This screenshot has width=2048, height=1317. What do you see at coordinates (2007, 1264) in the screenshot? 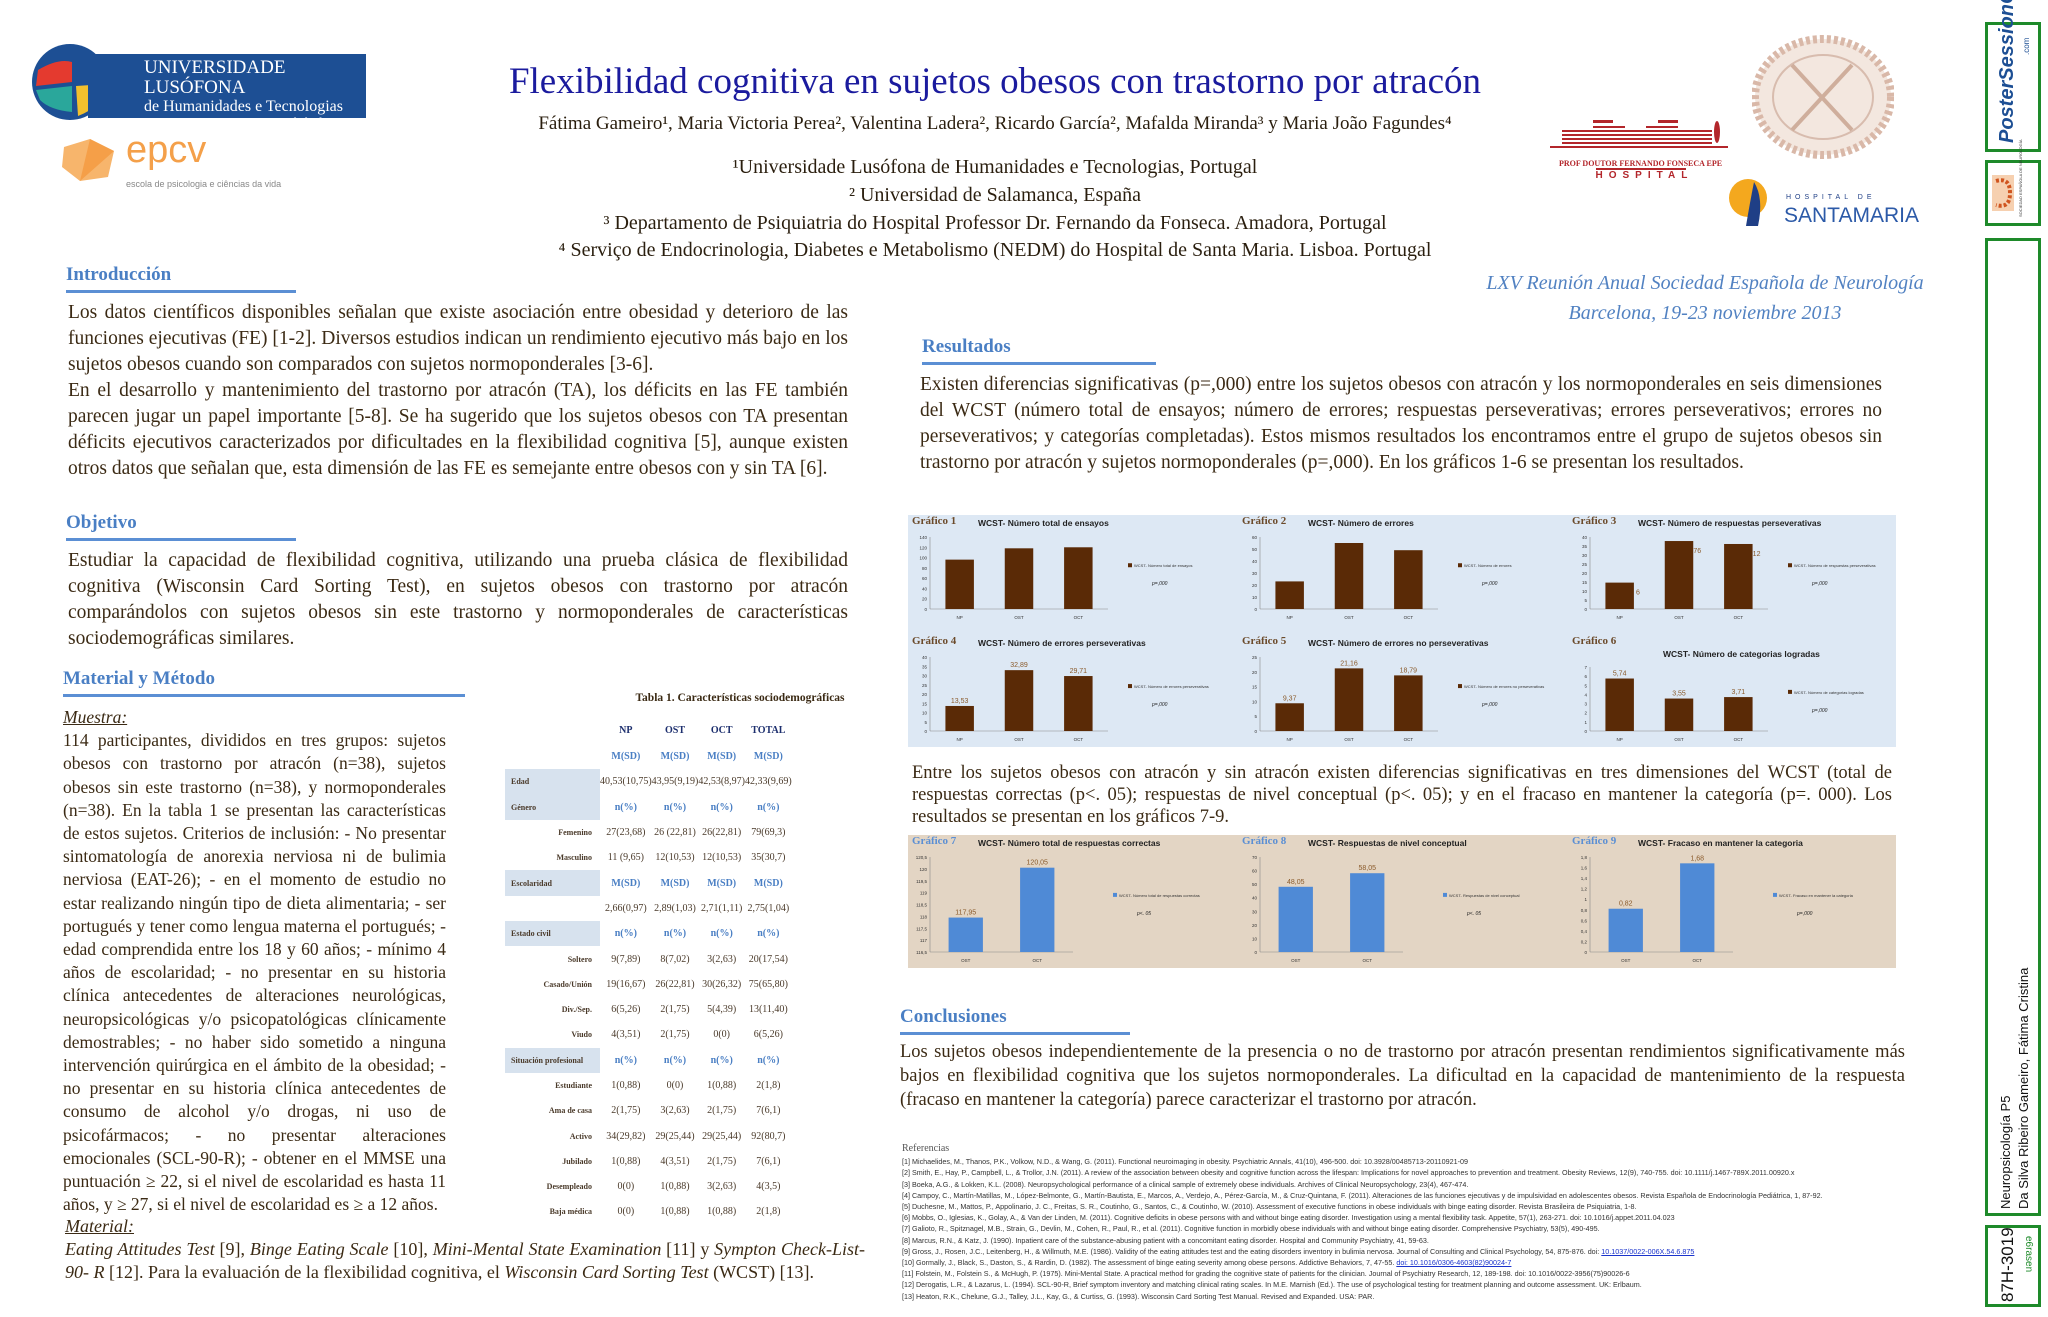
I see `poster-code: 87H-3019` at bounding box center [2007, 1264].